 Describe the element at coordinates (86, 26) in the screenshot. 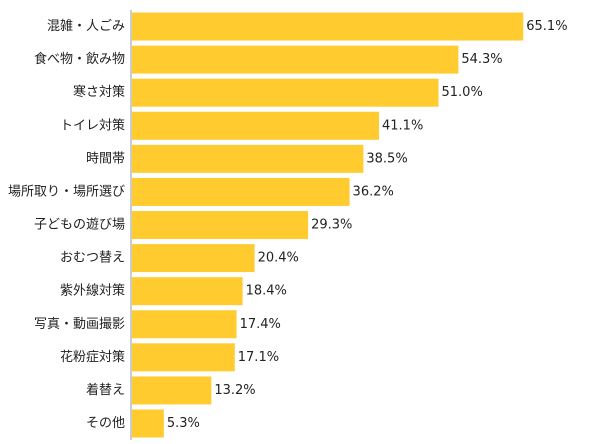

I see `category-label-0: 混雑・人ごみ` at that location.